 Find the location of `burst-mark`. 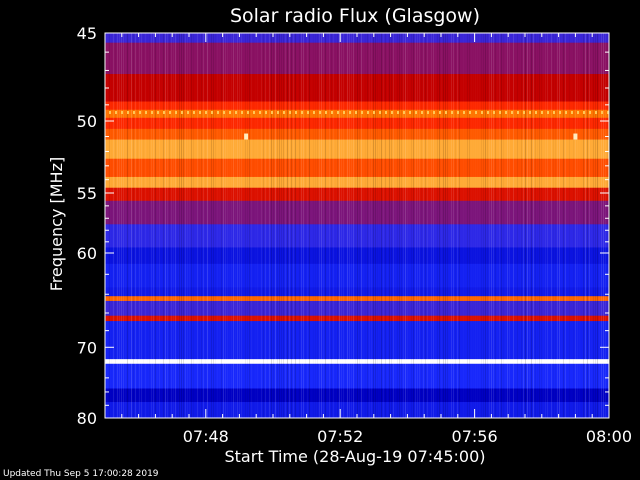

burst-mark is located at coordinates (575, 136).